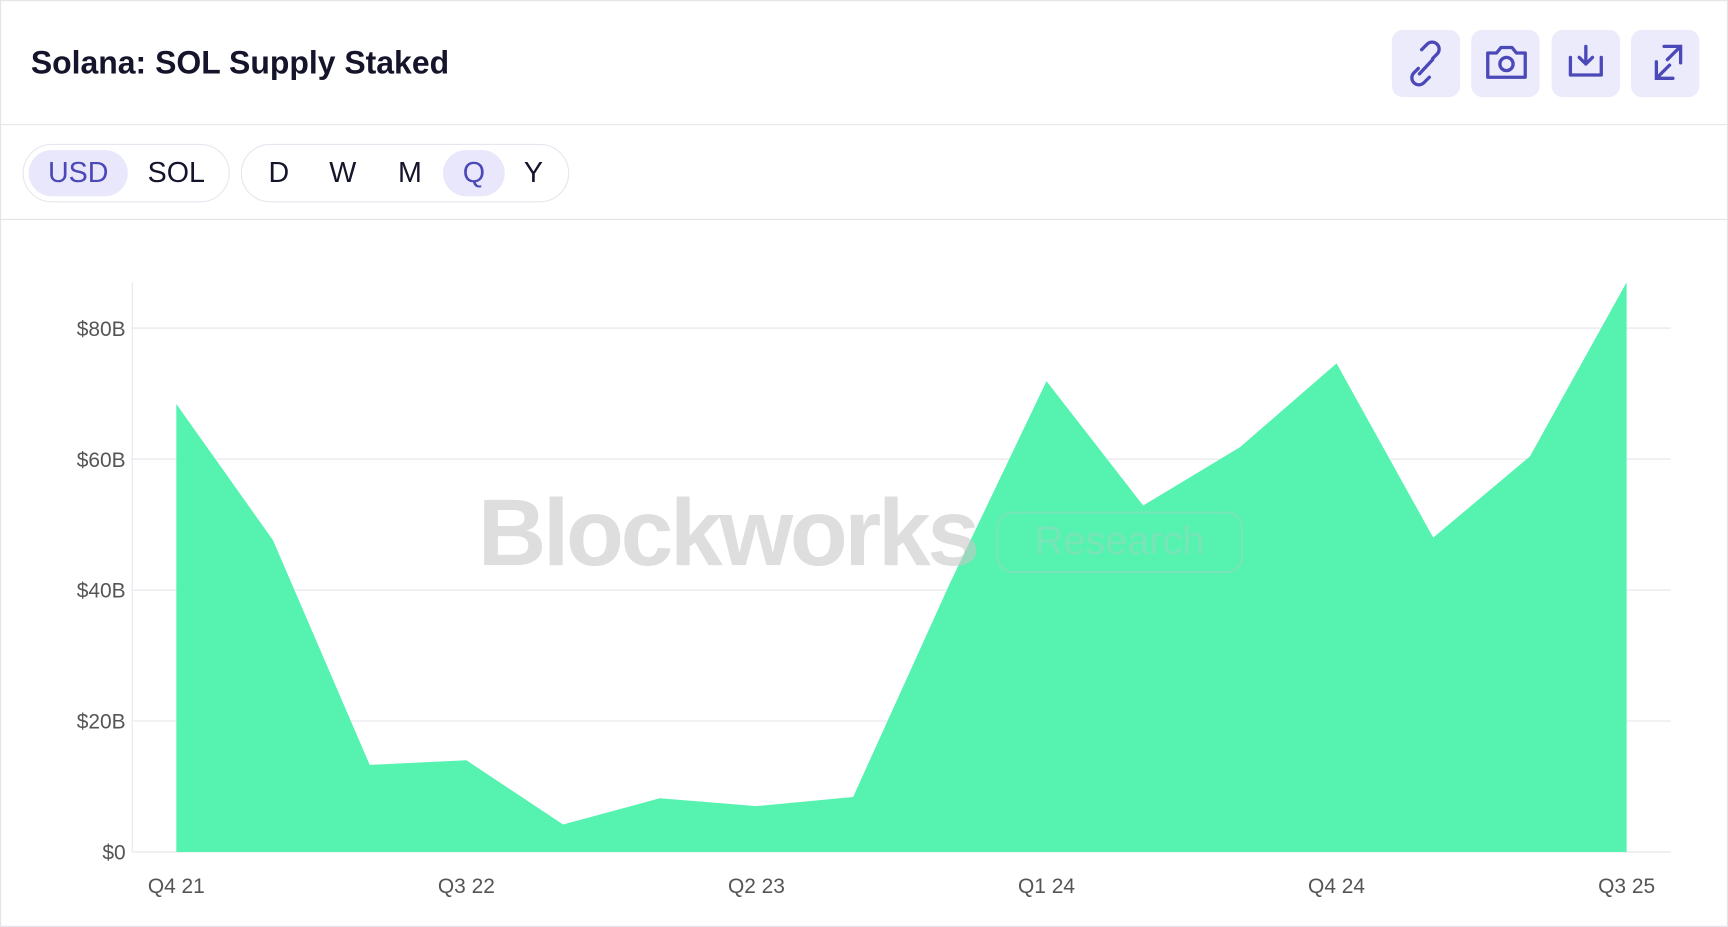  I want to click on x-tick-label: Q4 24, so click(1336, 886).